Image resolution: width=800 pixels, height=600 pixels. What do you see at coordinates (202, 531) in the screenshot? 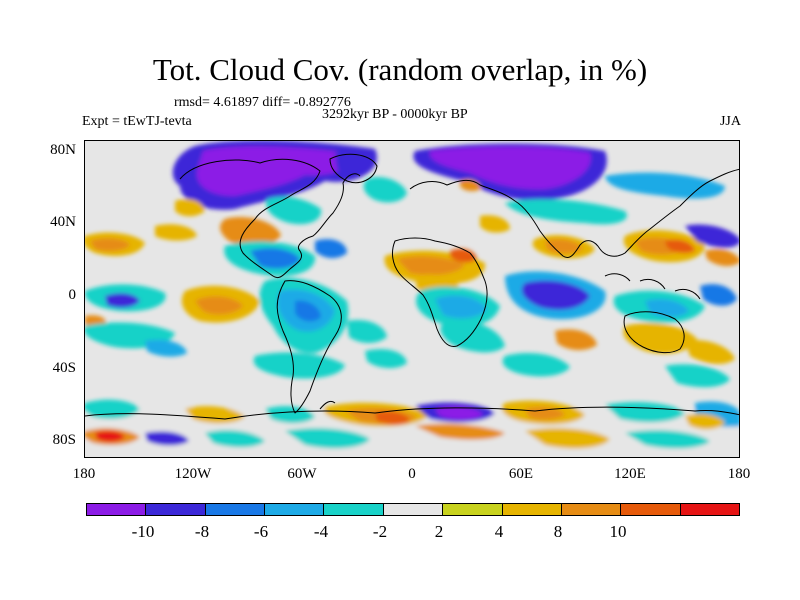
I see `colorbar-label: -8` at bounding box center [202, 531].